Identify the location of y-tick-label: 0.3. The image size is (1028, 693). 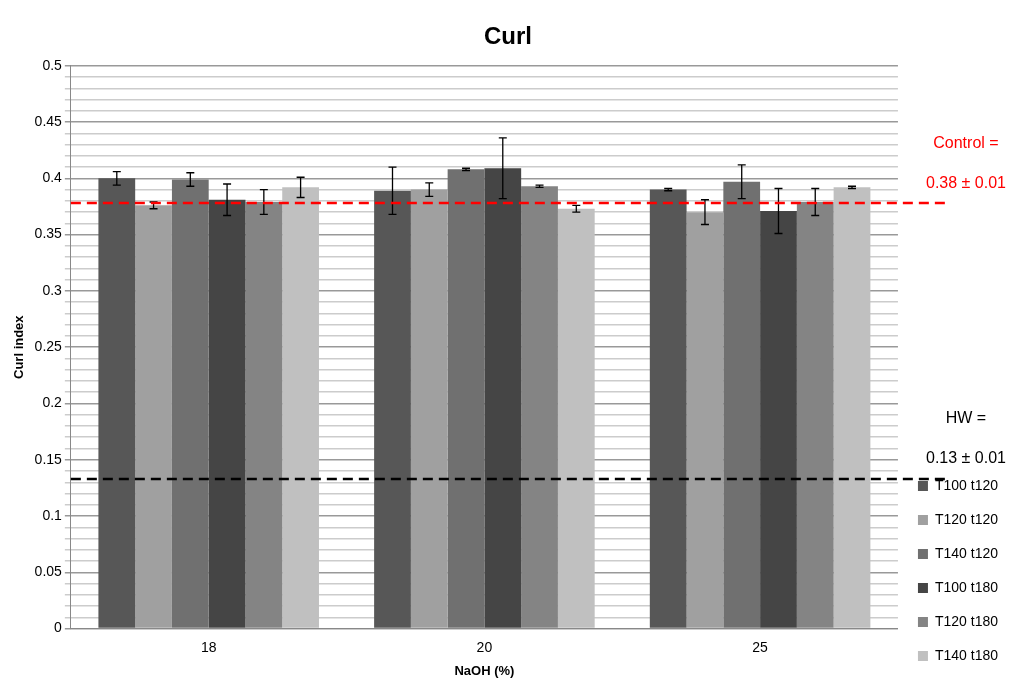
(52, 289).